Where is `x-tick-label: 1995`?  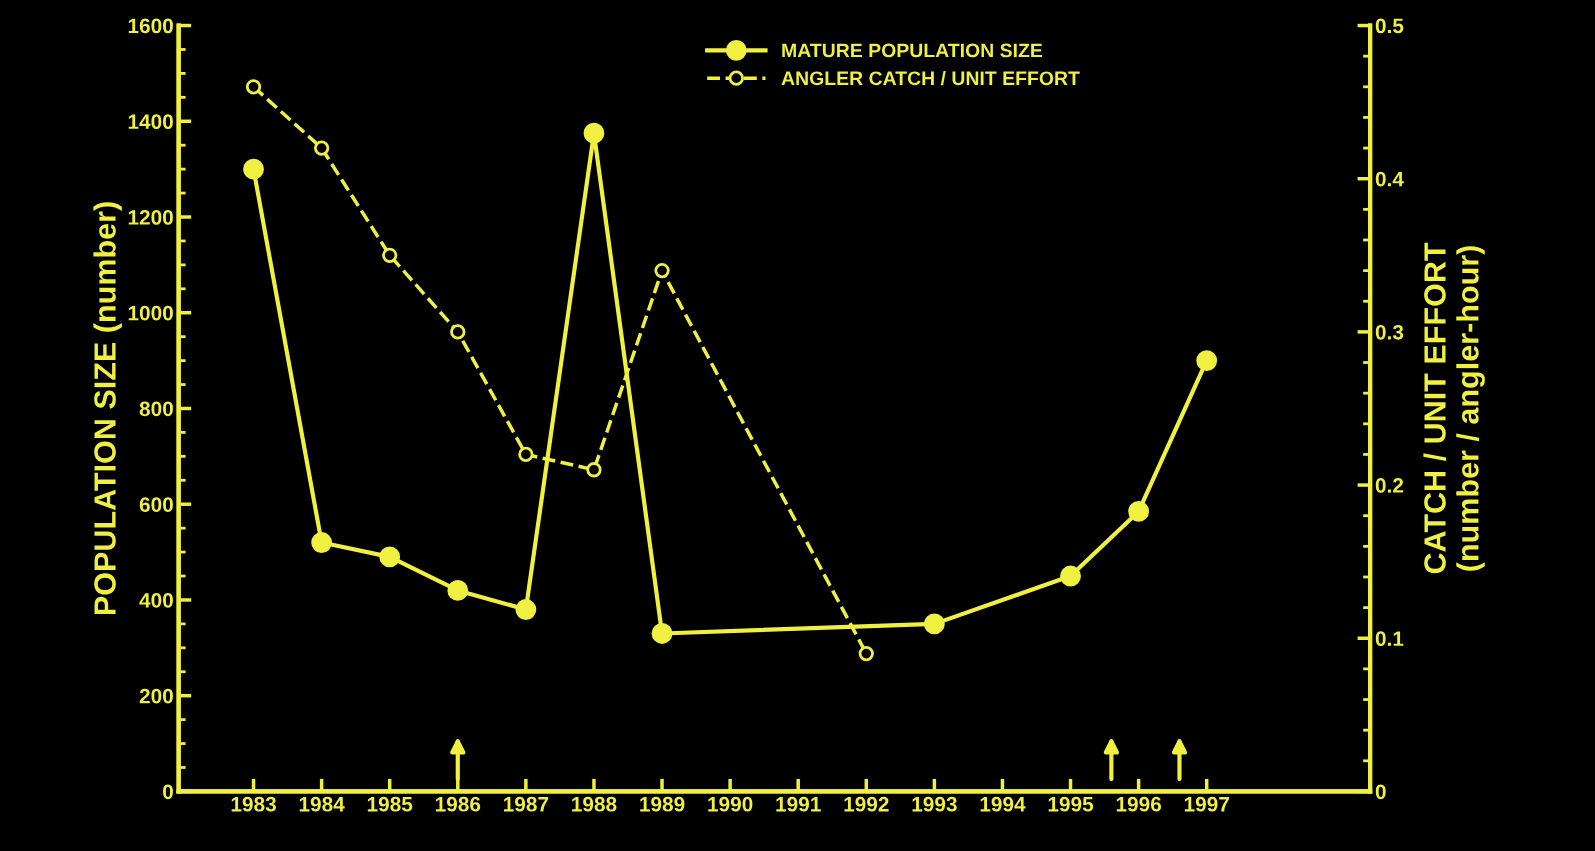 x-tick-label: 1995 is located at coordinates (1071, 804).